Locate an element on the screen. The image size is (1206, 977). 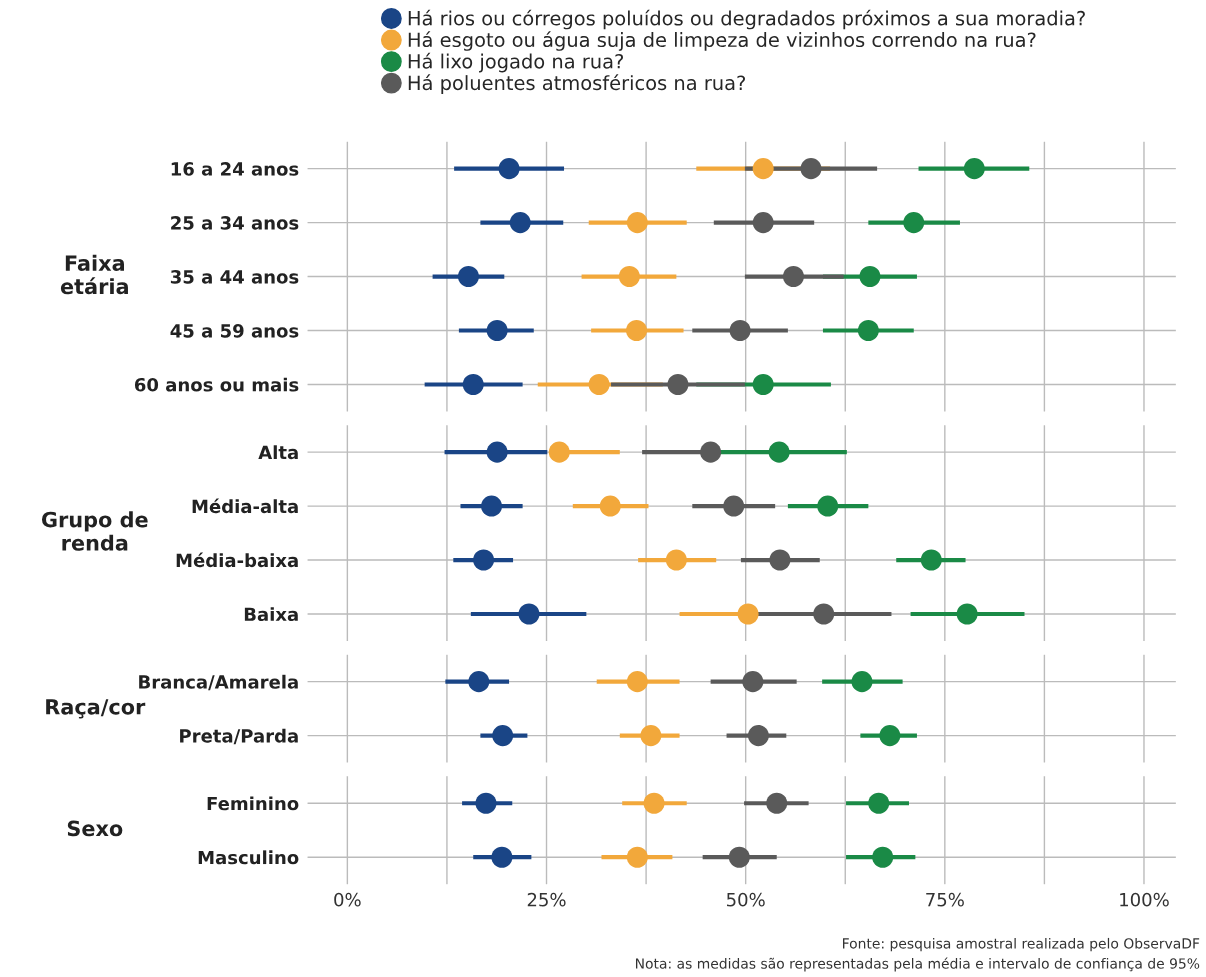
x-tick-label: 50% is located at coordinates (746, 899).